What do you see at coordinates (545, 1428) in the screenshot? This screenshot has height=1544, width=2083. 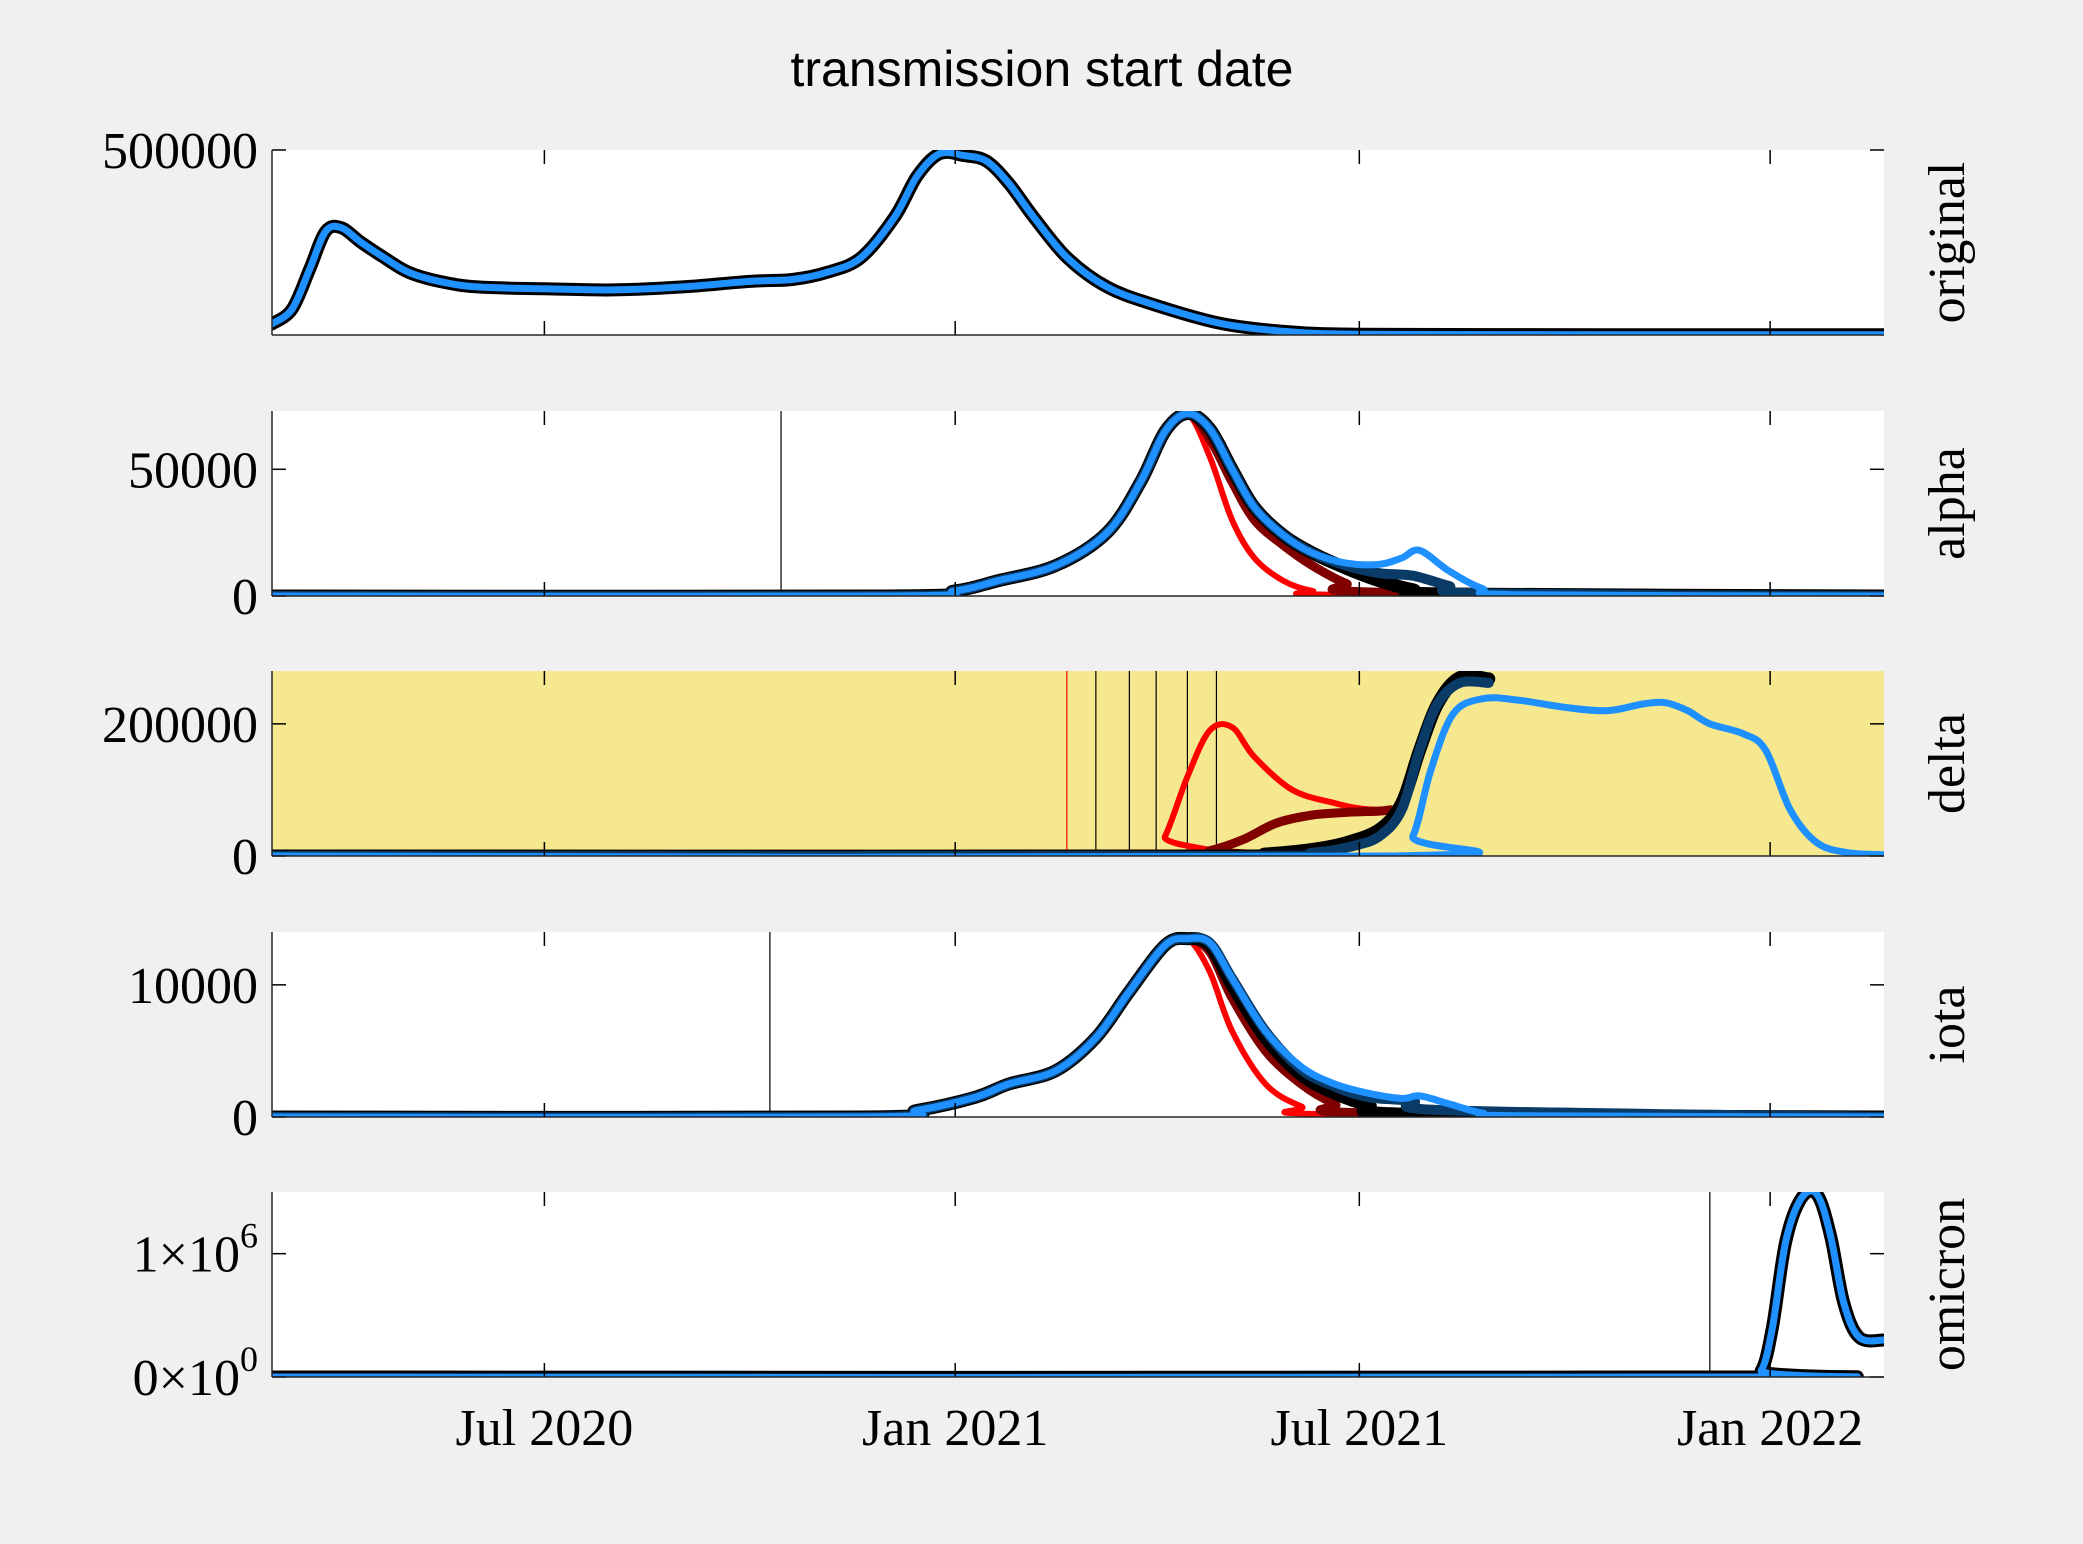 I see `x-tick-label: Jul 2020` at bounding box center [545, 1428].